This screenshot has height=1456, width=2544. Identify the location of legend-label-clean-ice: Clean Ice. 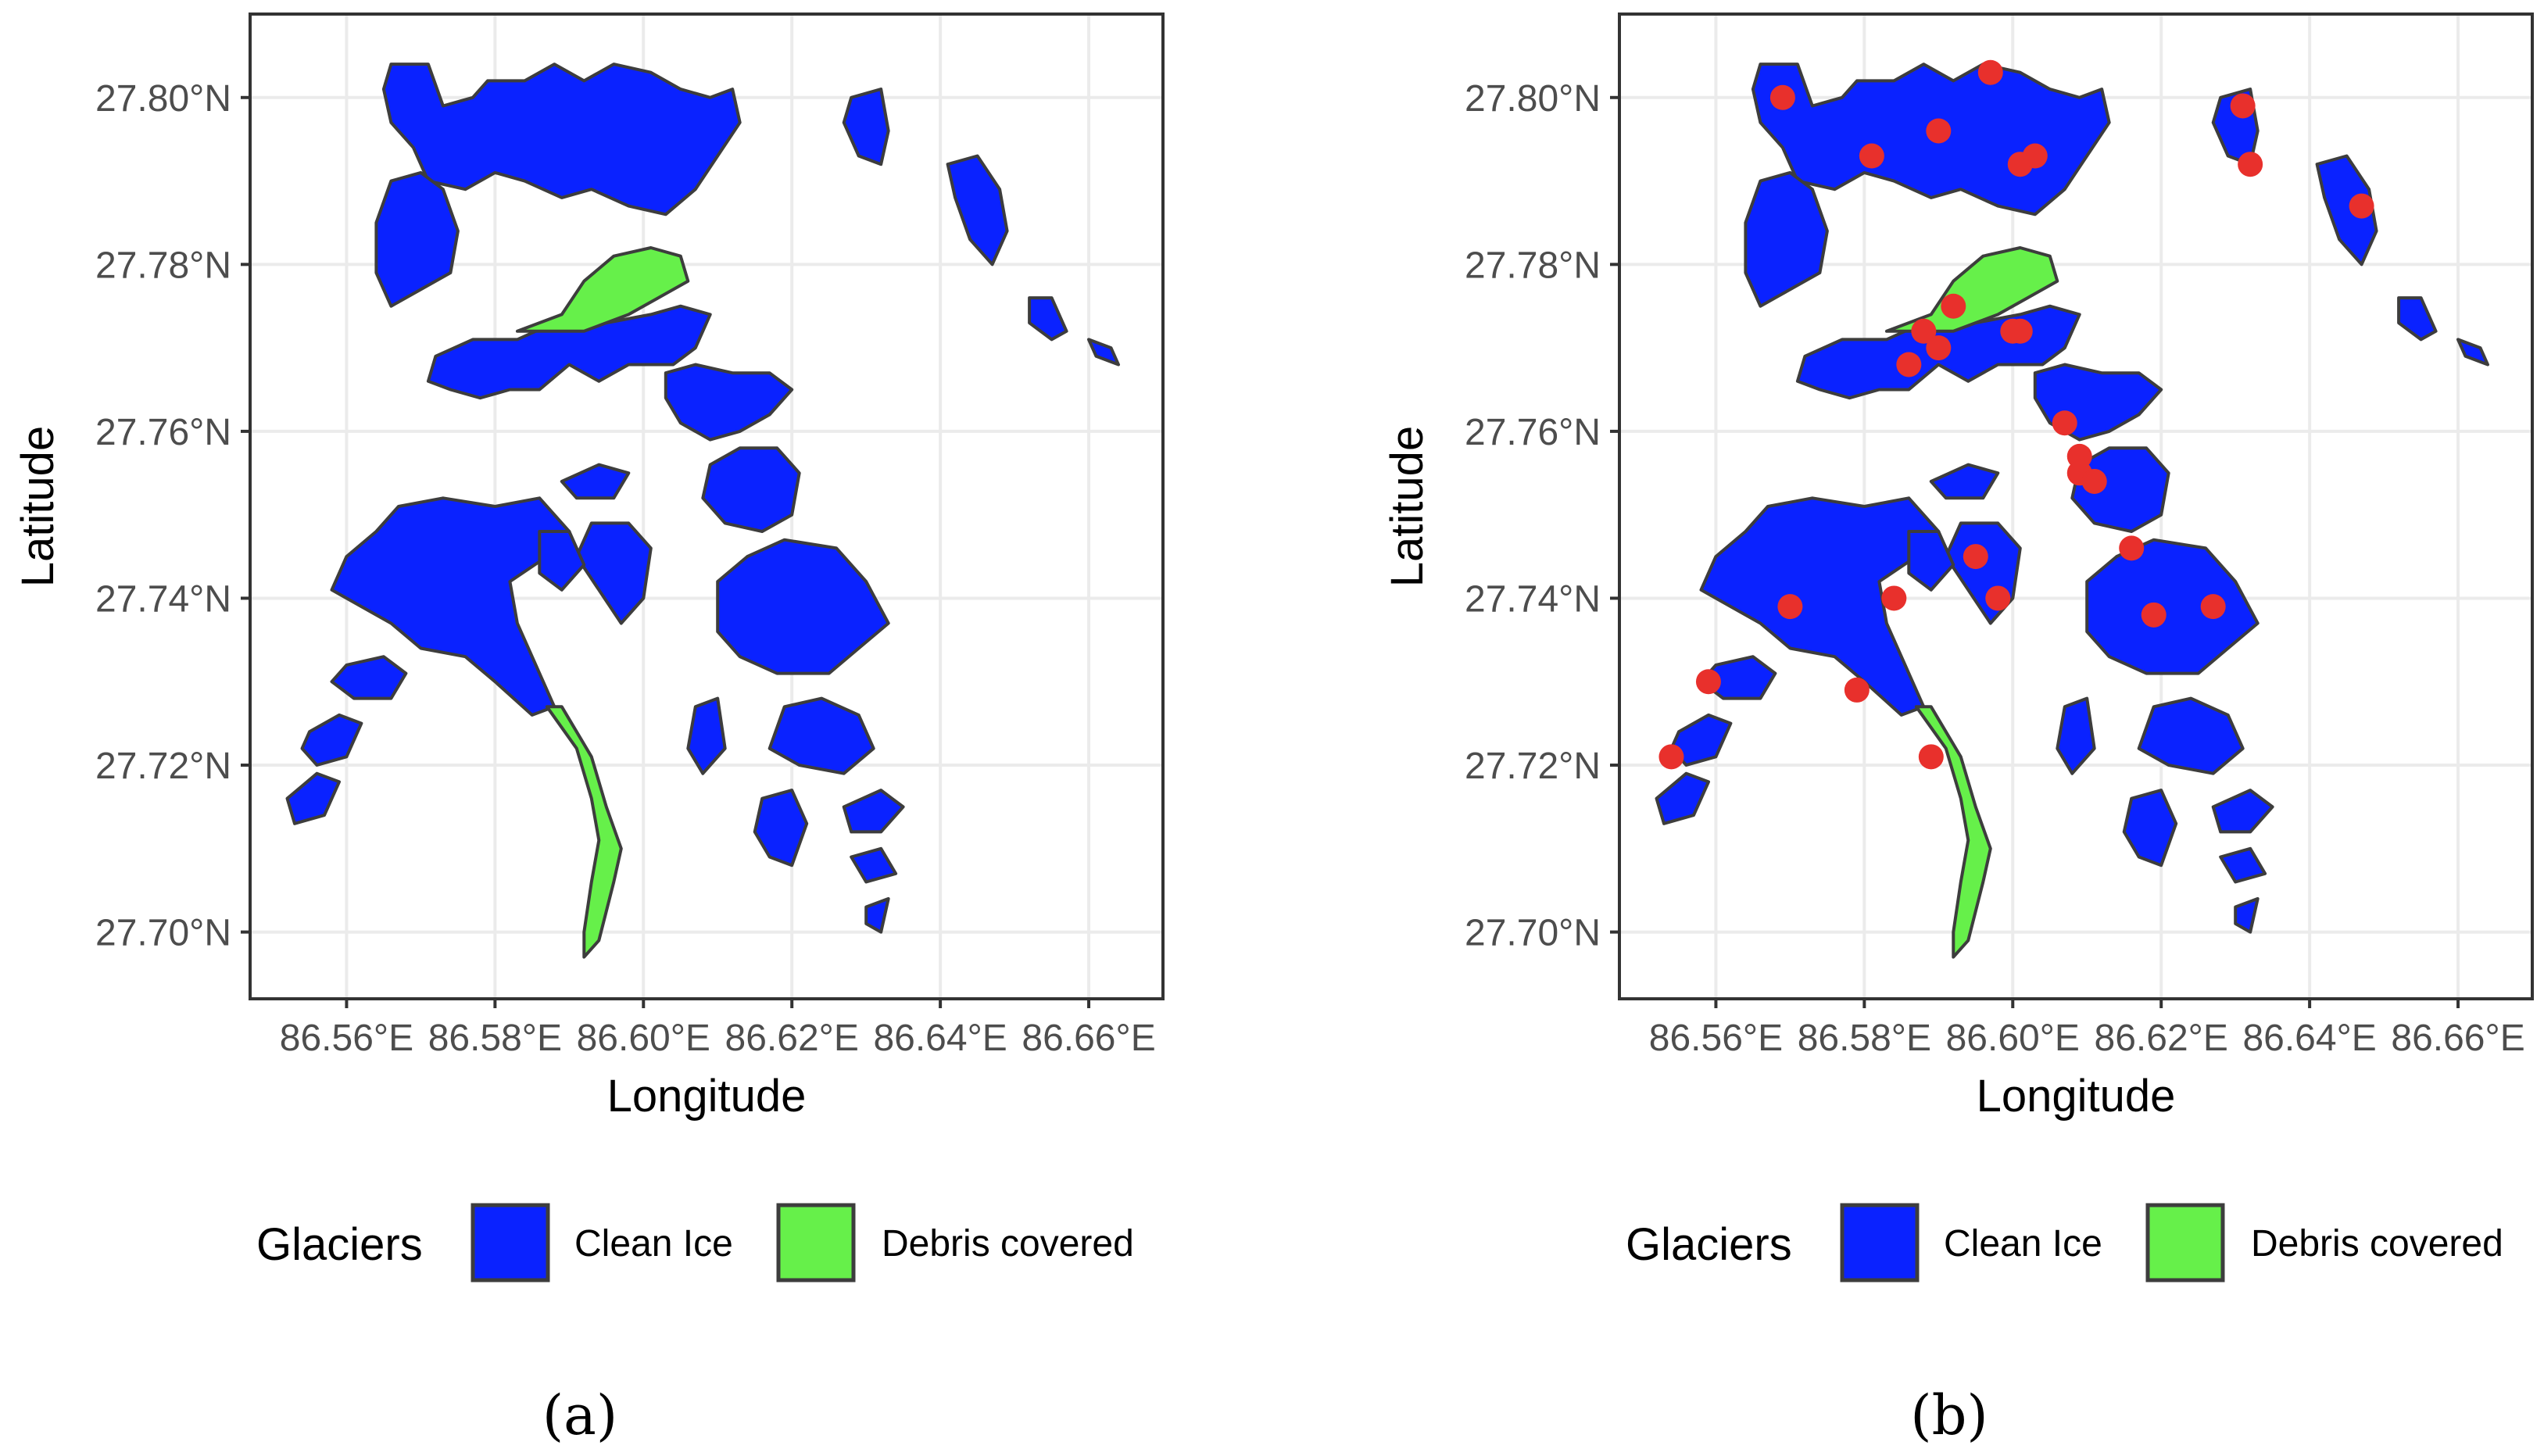
(2023, 1244).